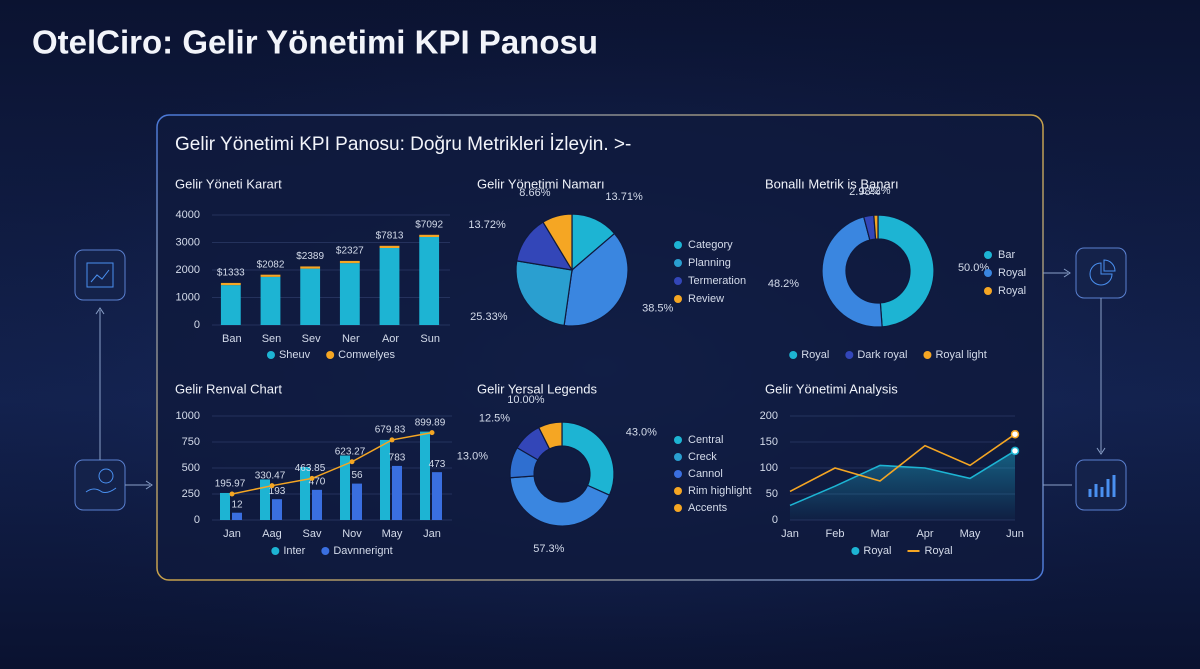 This screenshot has height=669, width=1200. Describe the element at coordinates (489, 317) in the screenshot. I see `slice-label: 25.33%` at that location.